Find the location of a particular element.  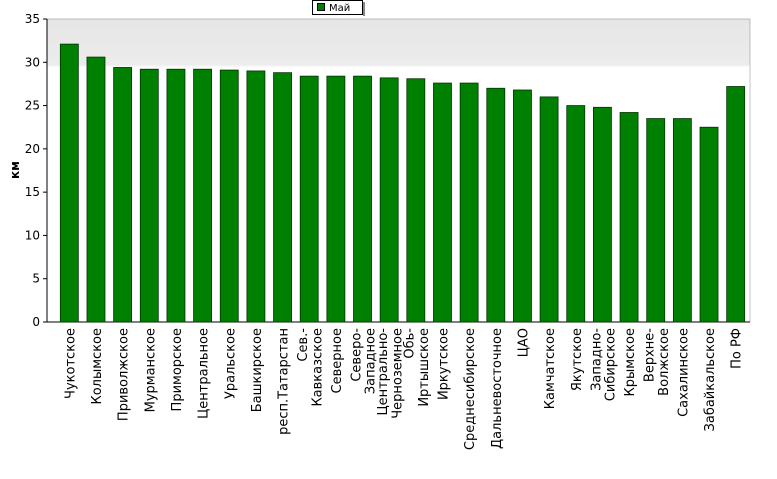

x-tick-label: Уральское is located at coordinates (230, 363).